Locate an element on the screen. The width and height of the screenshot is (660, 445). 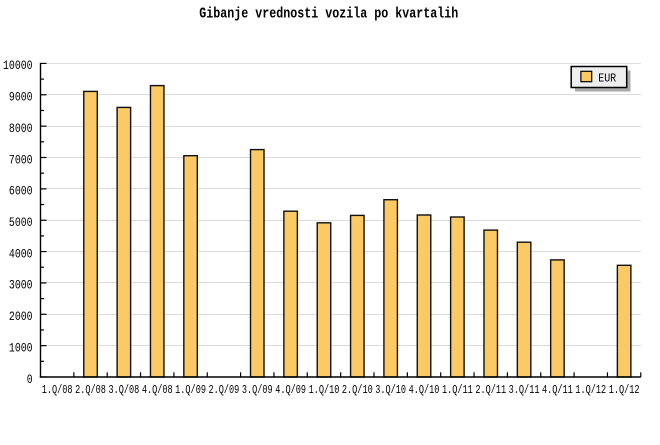
svg-text: 6000 is located at coordinates (21, 191).